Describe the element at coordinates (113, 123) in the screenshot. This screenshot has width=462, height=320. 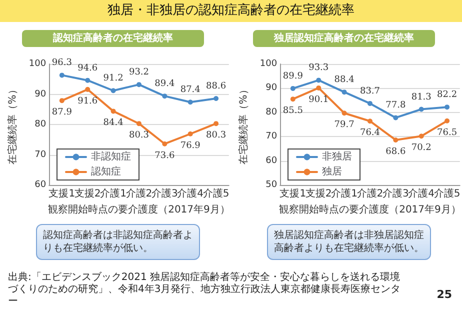
I see `data-label: 84.4` at that location.